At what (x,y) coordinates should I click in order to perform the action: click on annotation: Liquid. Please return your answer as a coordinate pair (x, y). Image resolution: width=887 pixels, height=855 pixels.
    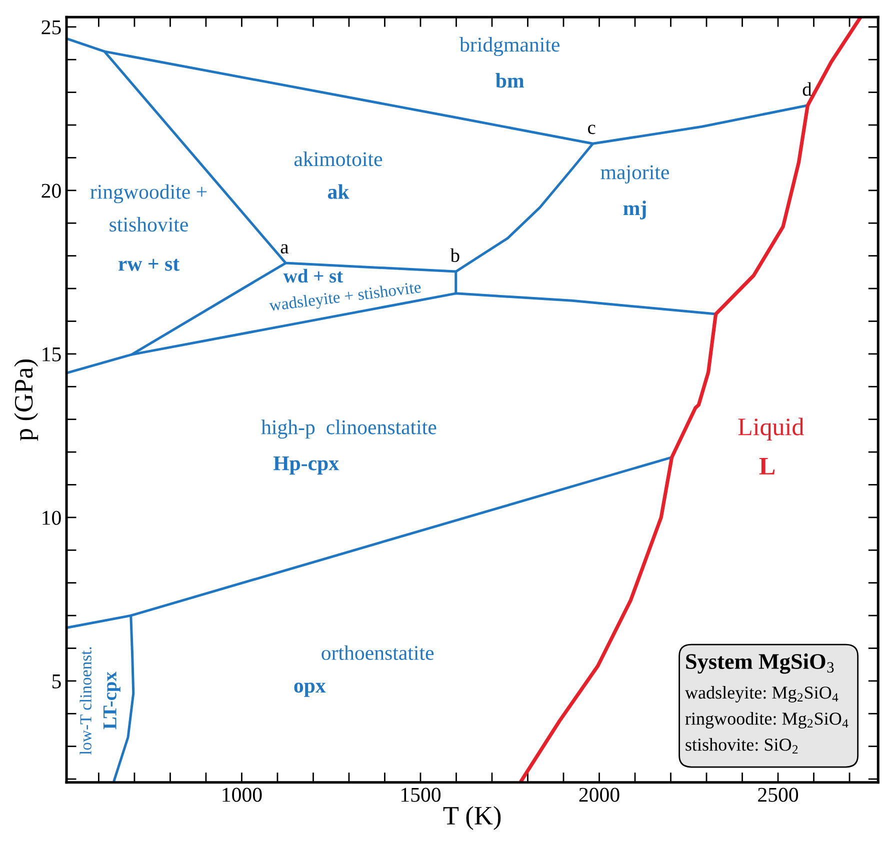
    Looking at the image, I should click on (771, 429).